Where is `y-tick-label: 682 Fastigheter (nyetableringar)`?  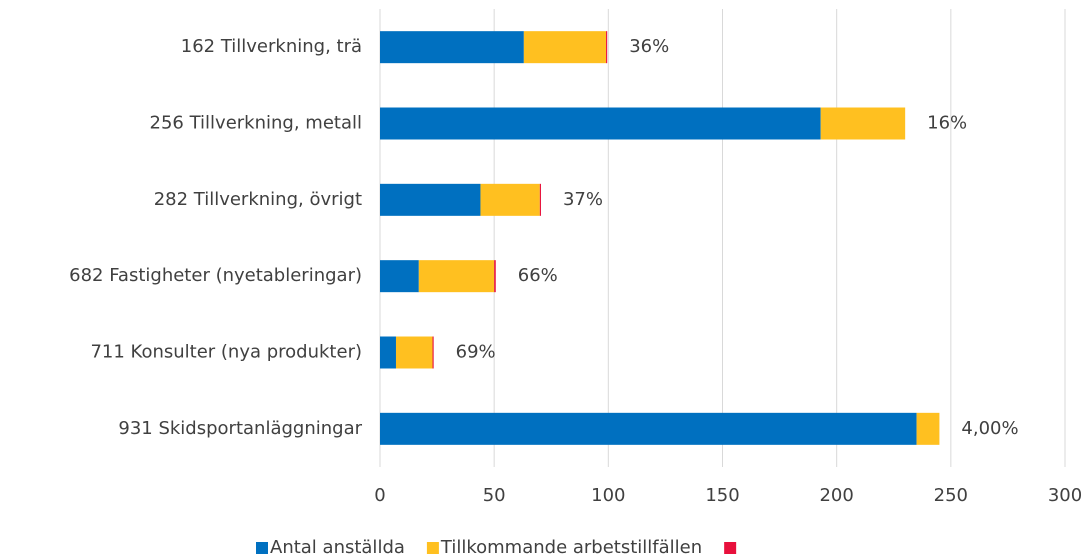
y-tick-label: 682 Fastigheter (nyetableringar) is located at coordinates (215, 275).